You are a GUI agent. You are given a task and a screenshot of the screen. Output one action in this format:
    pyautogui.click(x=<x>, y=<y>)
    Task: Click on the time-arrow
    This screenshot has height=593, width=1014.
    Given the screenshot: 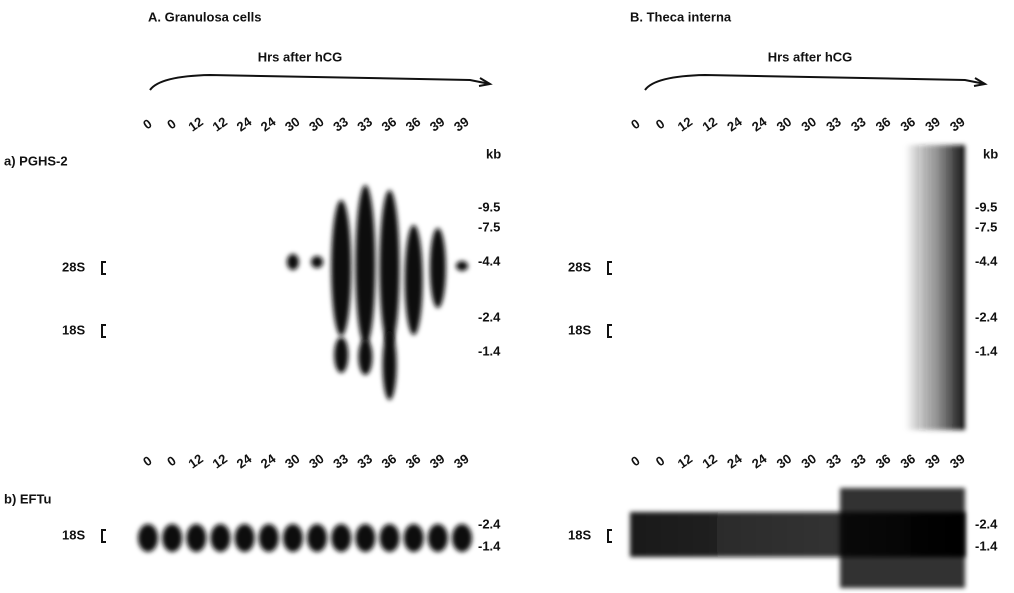 What is the action you would take?
    pyautogui.click(x=320, y=82)
    